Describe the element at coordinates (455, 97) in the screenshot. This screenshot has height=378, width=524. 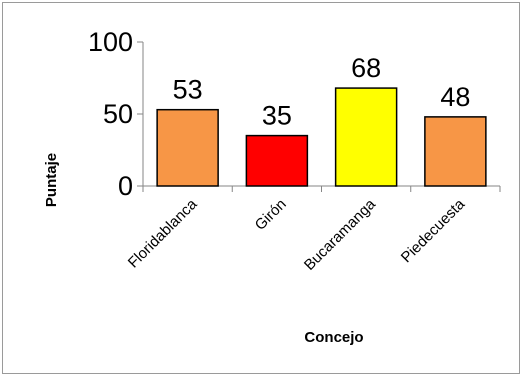
I see `data-label: 48` at that location.